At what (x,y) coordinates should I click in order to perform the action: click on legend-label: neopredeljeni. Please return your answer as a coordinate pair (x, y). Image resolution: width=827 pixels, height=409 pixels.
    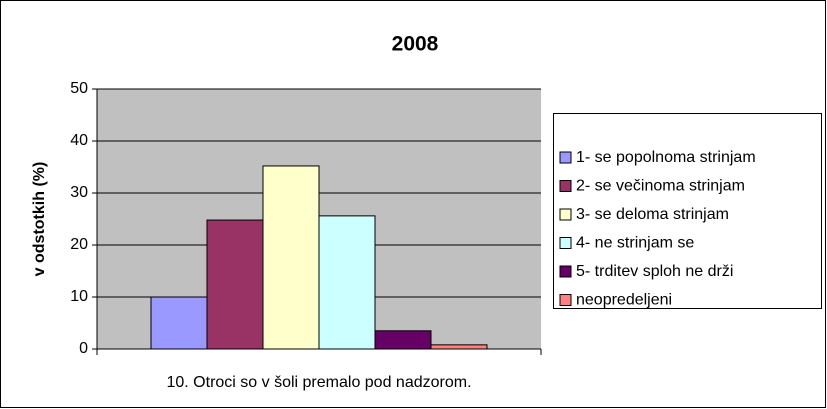
    Looking at the image, I should click on (624, 300).